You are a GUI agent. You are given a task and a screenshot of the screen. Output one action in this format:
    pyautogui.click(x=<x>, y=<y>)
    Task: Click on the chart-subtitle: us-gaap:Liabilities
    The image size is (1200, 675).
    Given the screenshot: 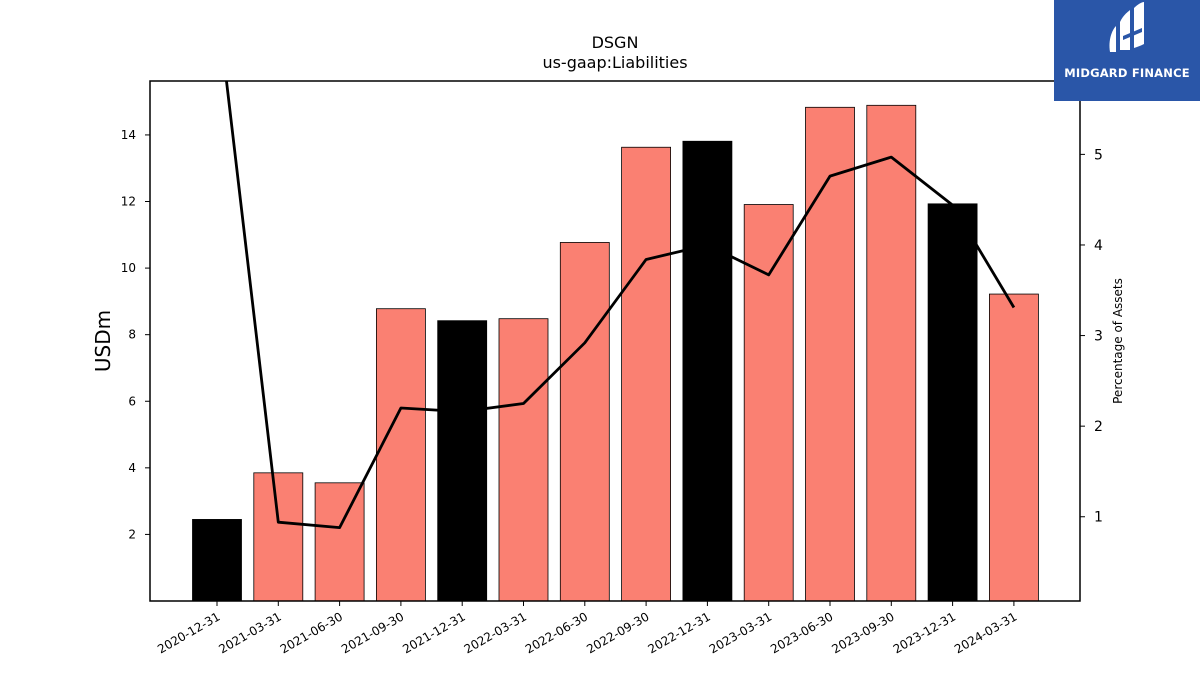 What is the action you would take?
    pyautogui.click(x=614, y=62)
    